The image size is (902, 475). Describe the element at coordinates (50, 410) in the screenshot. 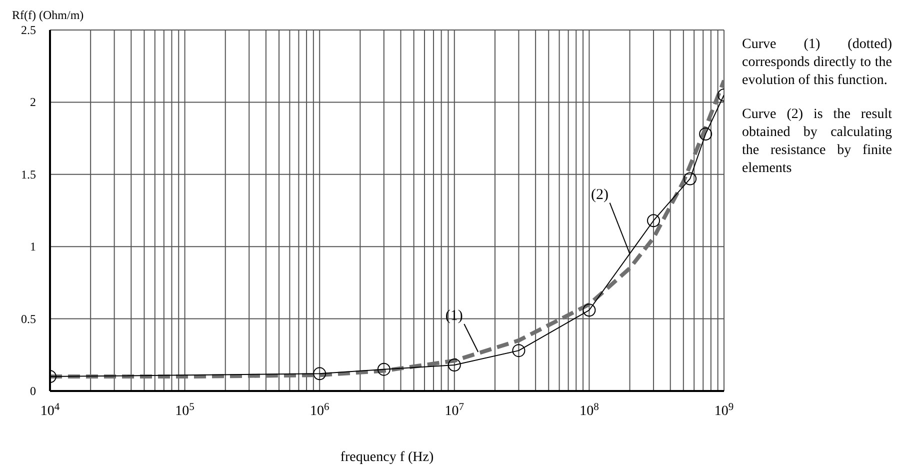

I see `x-tick-label: 10$^{4}$` at that location.